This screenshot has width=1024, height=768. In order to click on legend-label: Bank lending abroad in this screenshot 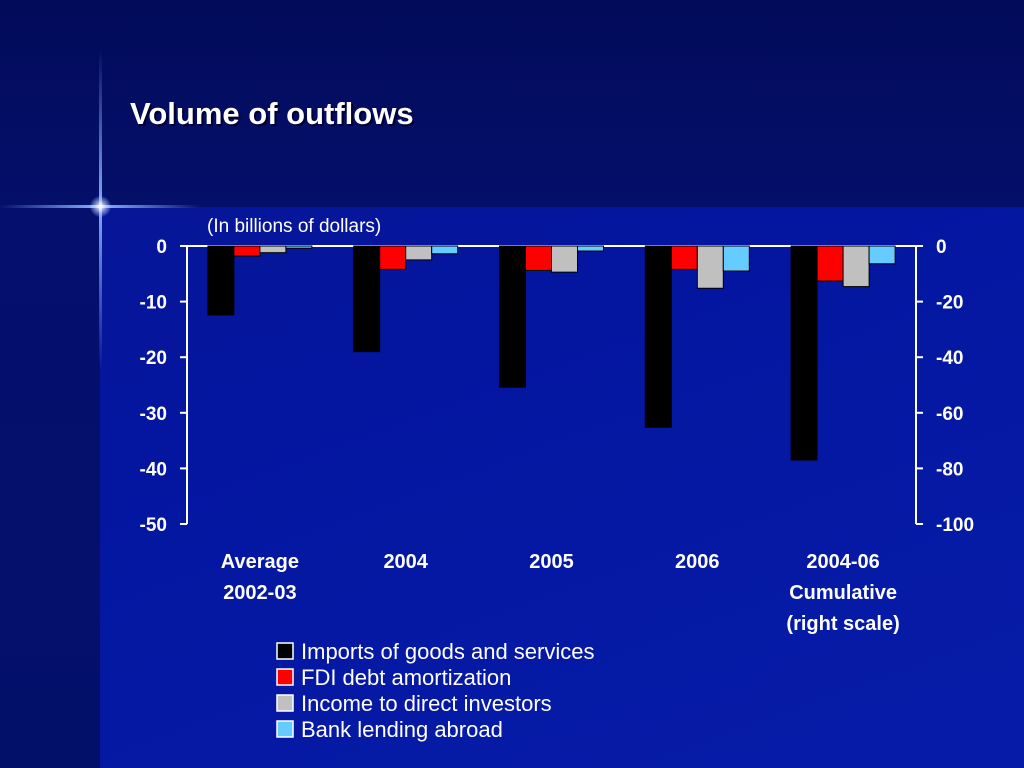, I will do `click(402, 729)`.